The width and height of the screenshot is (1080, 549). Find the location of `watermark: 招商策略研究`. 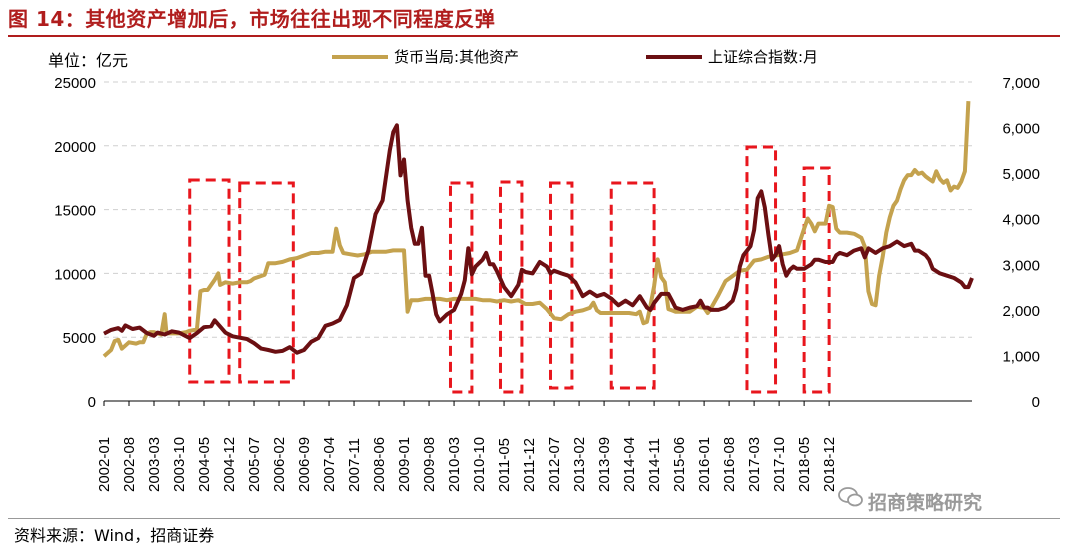

watermark: 招商策略研究 is located at coordinates (925, 503).